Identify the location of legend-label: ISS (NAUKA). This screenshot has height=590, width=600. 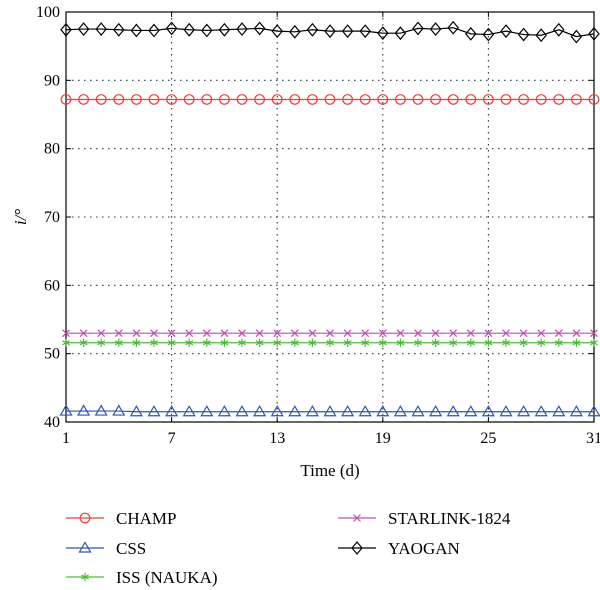
(167, 577).